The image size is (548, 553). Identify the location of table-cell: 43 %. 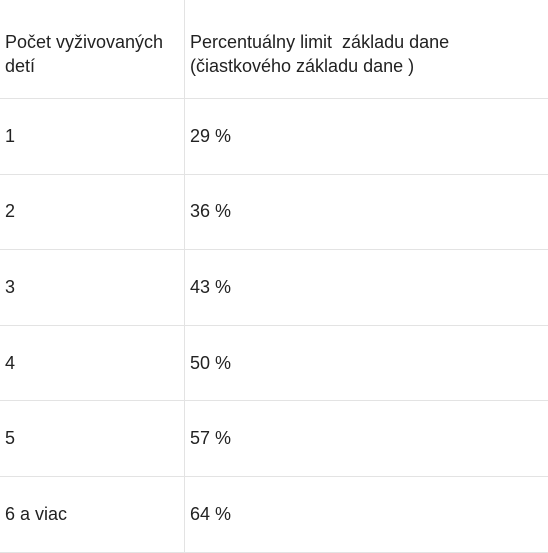
(211, 287).